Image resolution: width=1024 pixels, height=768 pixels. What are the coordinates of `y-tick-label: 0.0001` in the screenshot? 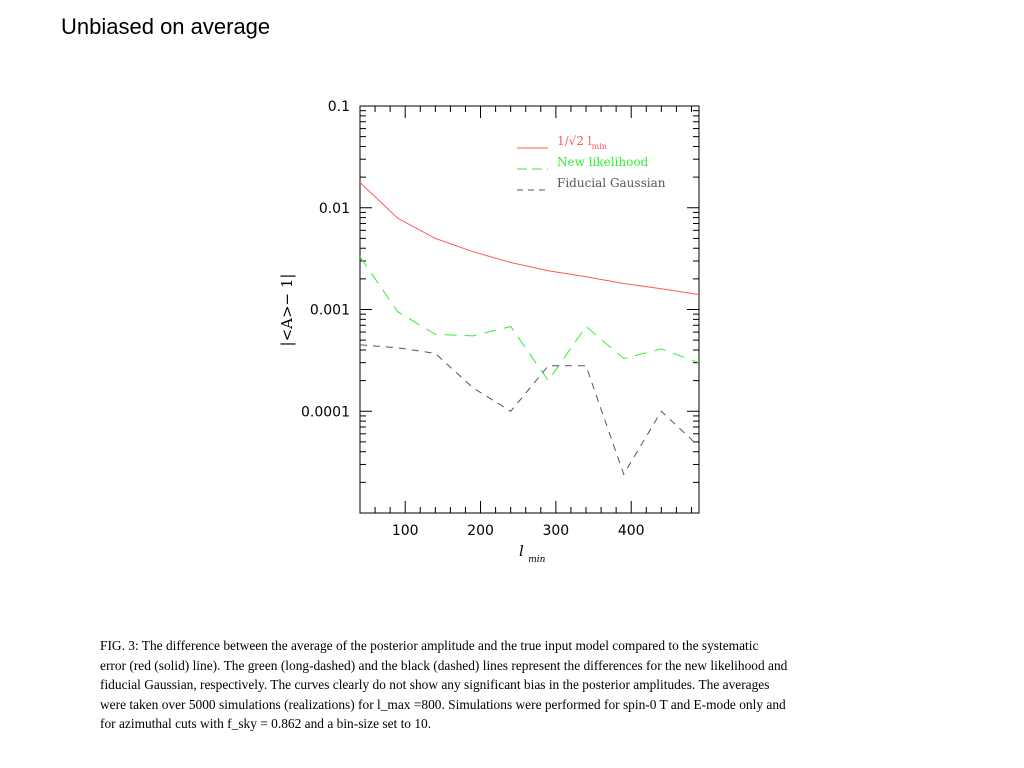 It's located at (325, 412).